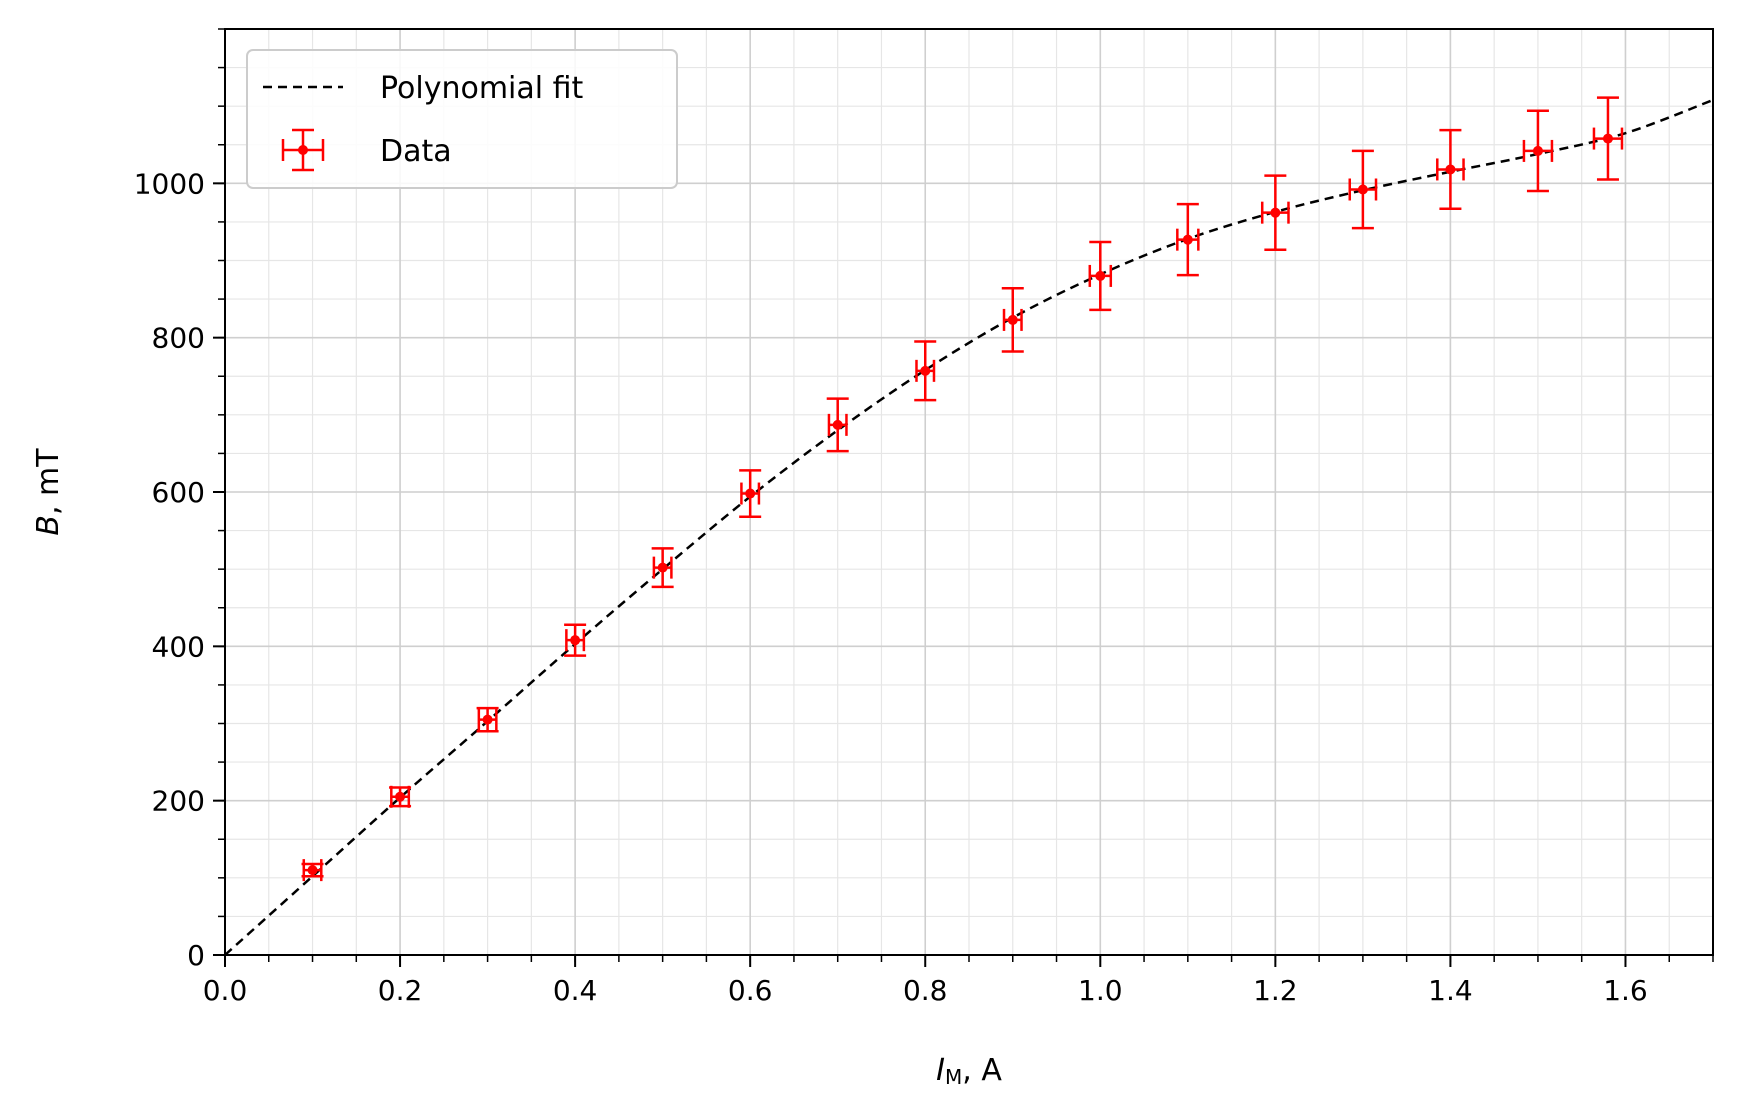 Image resolution: width=1741 pixels, height=1113 pixels. Describe the element at coordinates (169, 183) in the screenshot. I see `y-tick-label: 1000` at that location.